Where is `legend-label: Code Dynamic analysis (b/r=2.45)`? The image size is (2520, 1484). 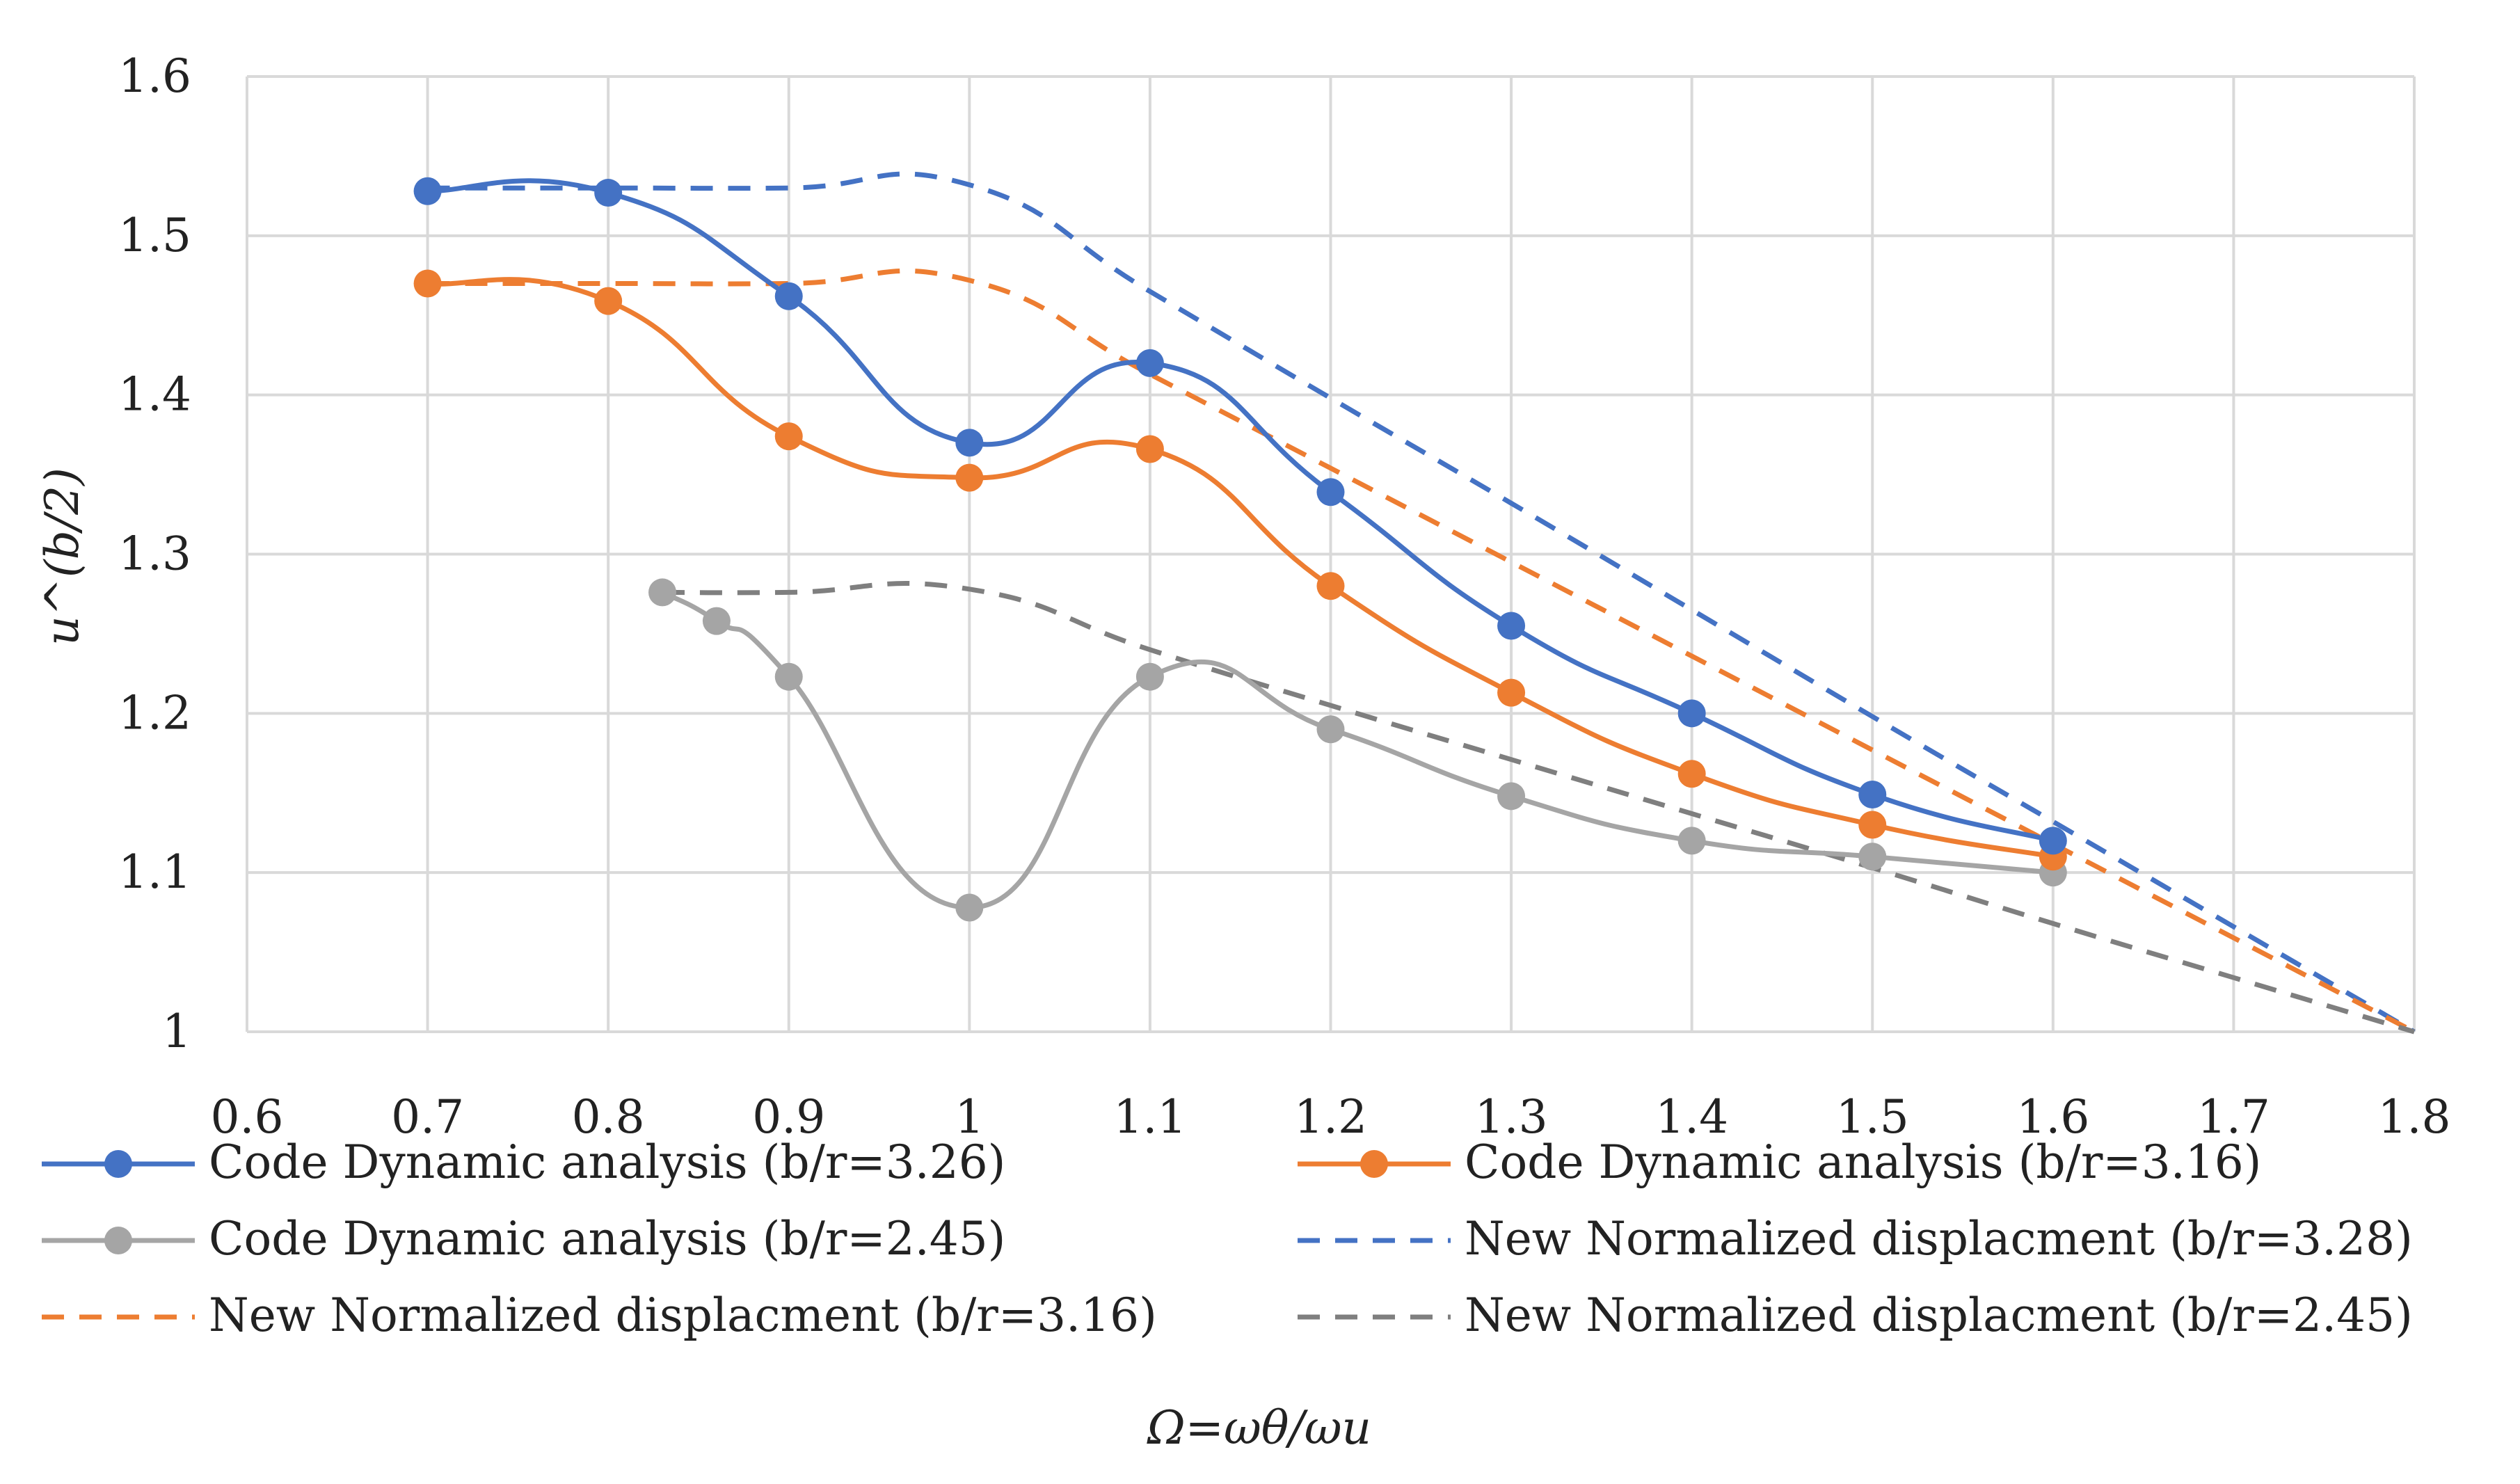 legend-label: Code Dynamic analysis (b/r=2.45) is located at coordinates (607, 1239).